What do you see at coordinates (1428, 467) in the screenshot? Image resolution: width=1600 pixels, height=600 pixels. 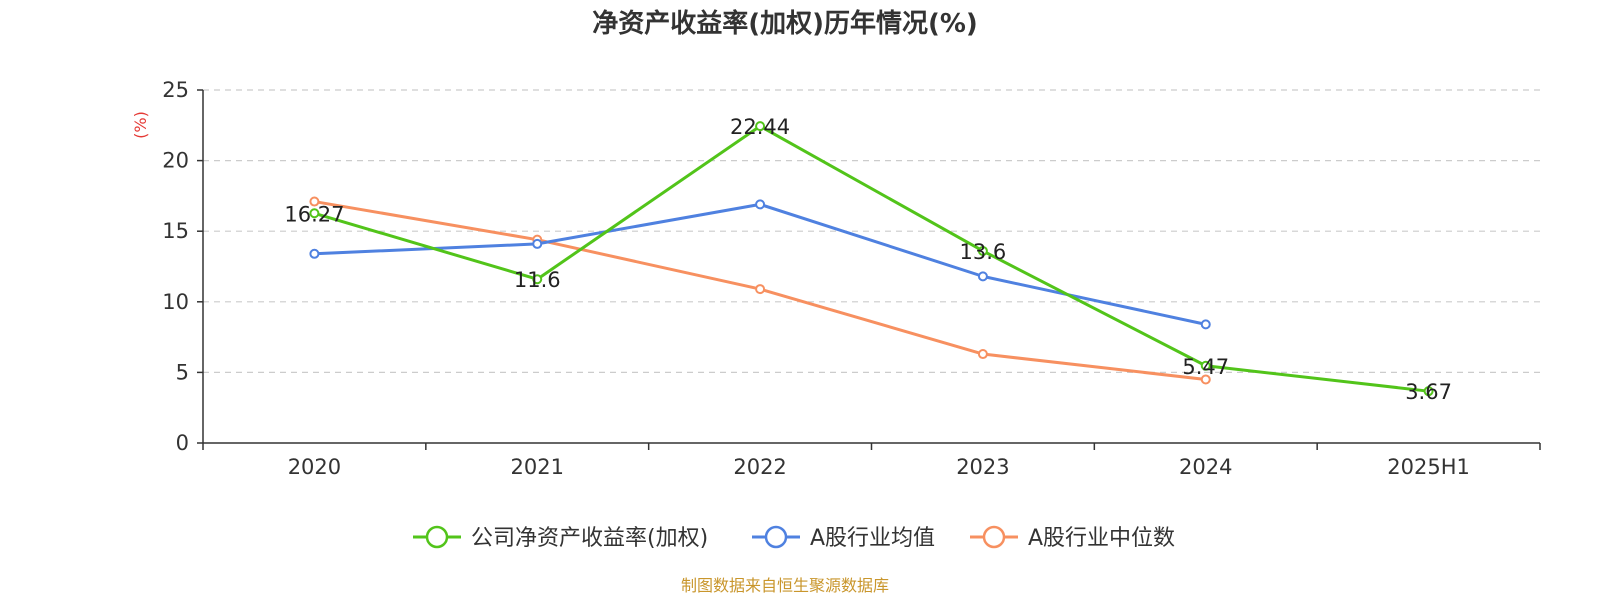 I see `x-tick-label: 2025H1` at bounding box center [1428, 467].